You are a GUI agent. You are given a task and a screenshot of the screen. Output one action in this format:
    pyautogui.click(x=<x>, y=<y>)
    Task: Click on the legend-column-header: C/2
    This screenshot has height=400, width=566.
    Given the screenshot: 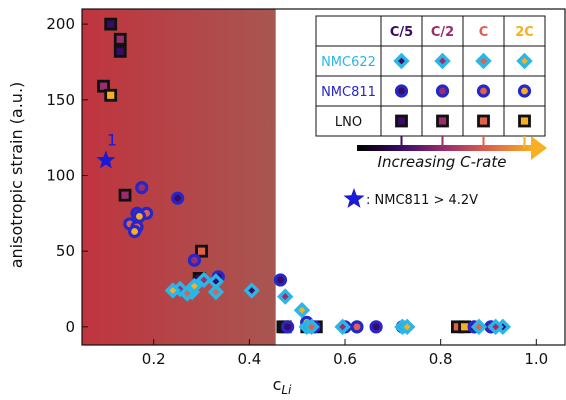 What is the action you would take?
    pyautogui.click(x=442, y=32)
    